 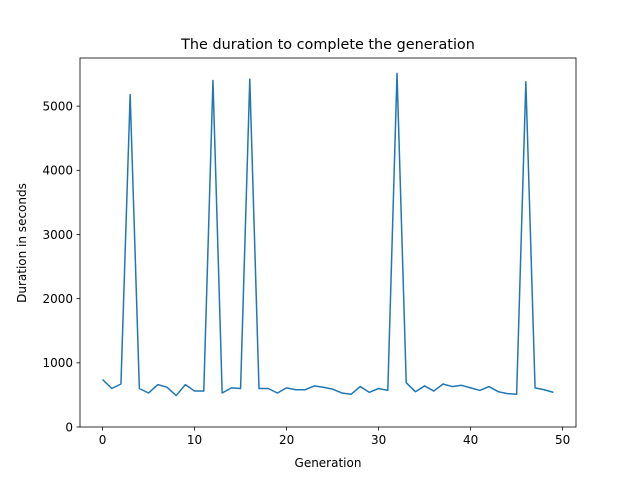 What do you see at coordinates (57, 363) in the screenshot?
I see `y-tick-label: 1000` at bounding box center [57, 363].